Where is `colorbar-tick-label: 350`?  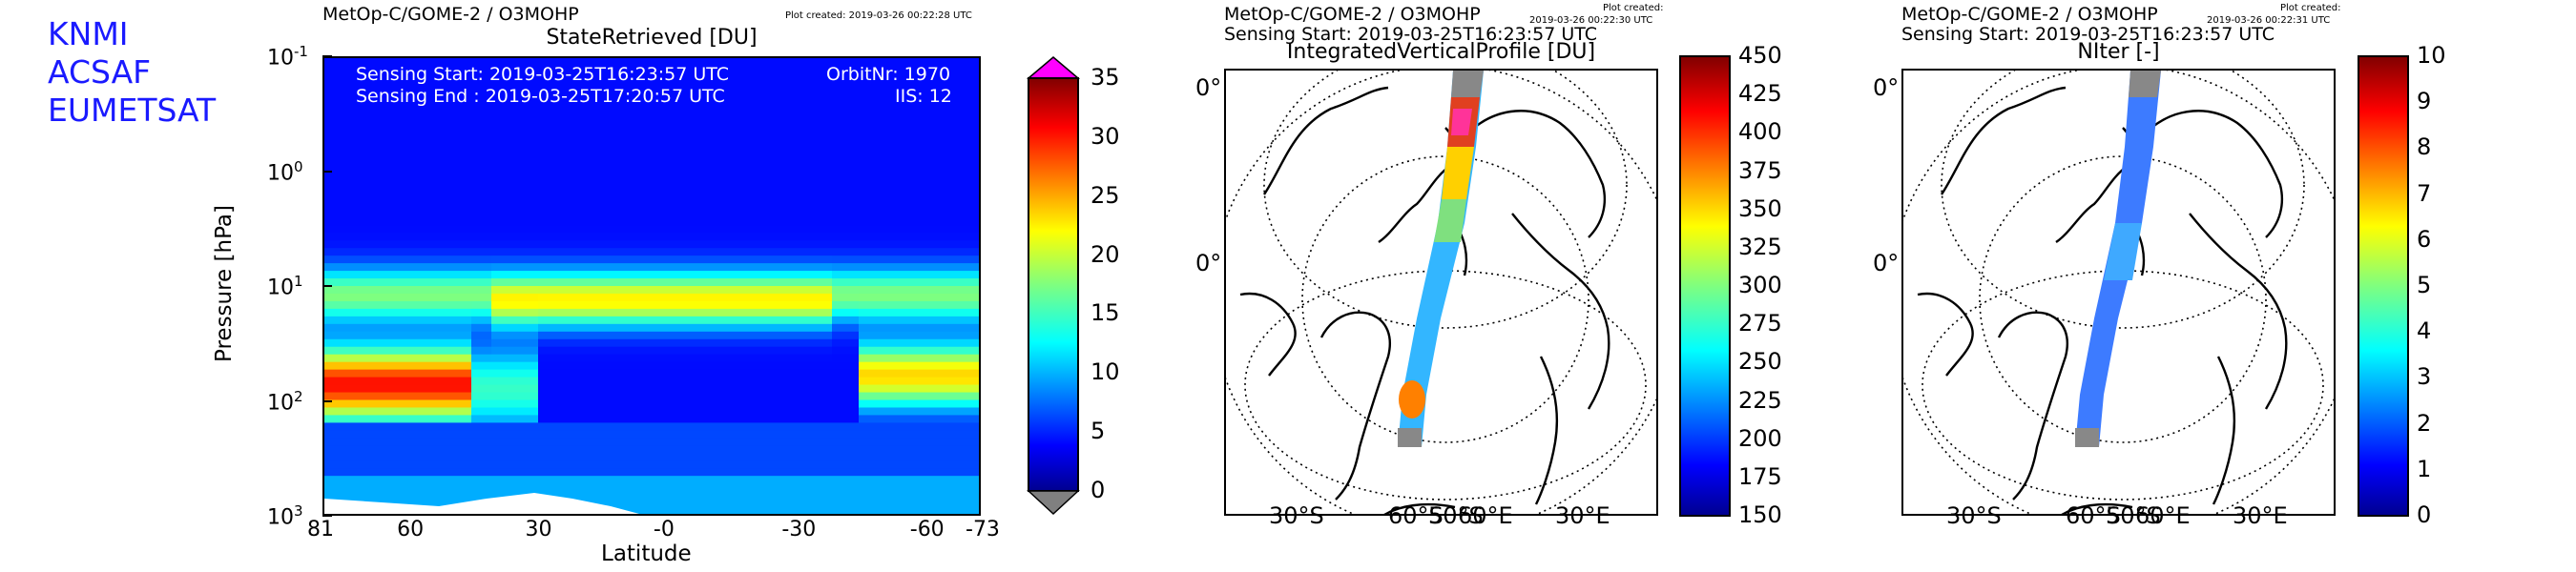
colorbar-tick-label: 350 is located at coordinates (1760, 208).